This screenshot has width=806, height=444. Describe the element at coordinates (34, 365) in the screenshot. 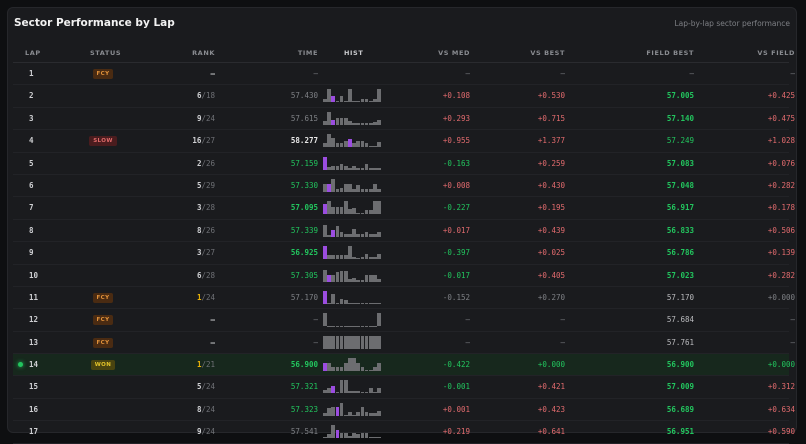

I see `lap-number: 14` at that location.